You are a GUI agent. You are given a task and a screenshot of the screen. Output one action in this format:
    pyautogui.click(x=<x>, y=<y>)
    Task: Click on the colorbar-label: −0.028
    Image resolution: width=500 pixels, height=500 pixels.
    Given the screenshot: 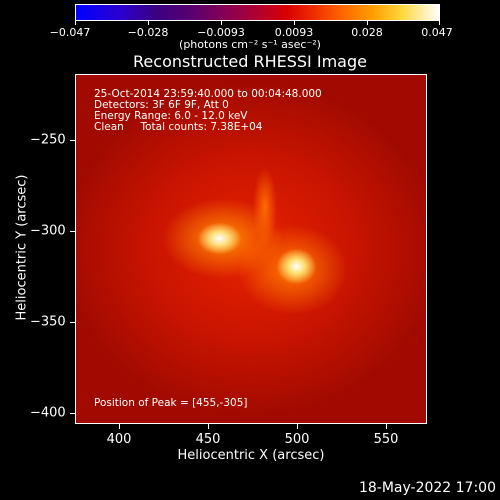 What is the action you would take?
    pyautogui.click(x=148, y=32)
    